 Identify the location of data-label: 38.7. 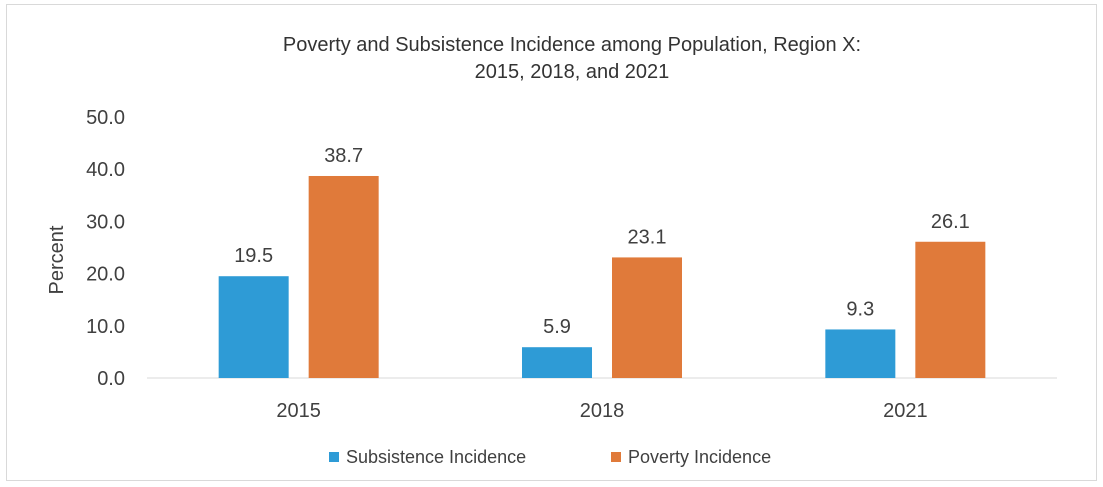
(343, 156).